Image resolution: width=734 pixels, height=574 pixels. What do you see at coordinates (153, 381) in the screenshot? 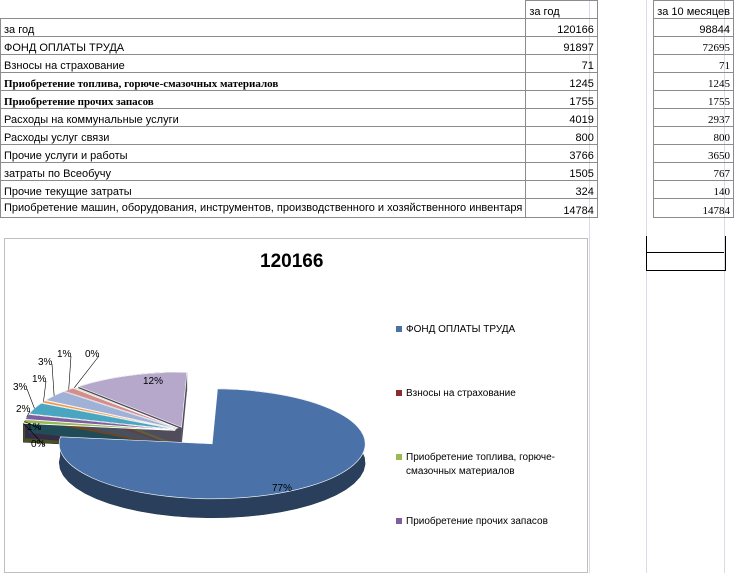
I see `percent-label: 12%` at bounding box center [153, 381].